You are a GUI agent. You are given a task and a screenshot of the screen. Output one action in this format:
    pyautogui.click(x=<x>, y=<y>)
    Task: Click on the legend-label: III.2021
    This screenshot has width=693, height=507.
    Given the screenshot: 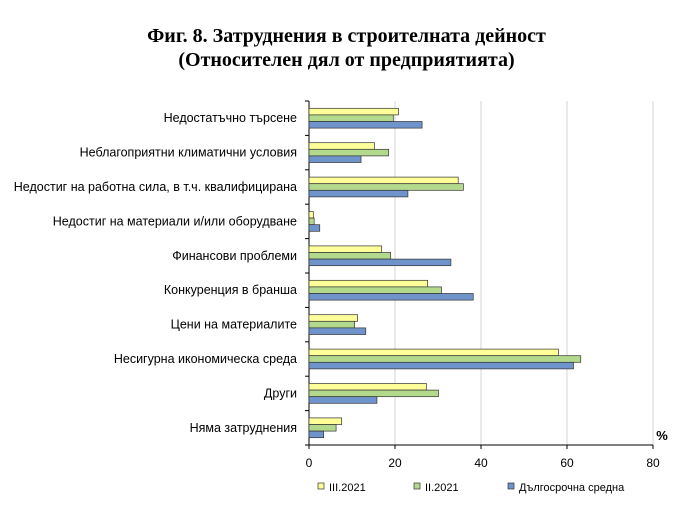 What is the action you would take?
    pyautogui.click(x=347, y=488)
    